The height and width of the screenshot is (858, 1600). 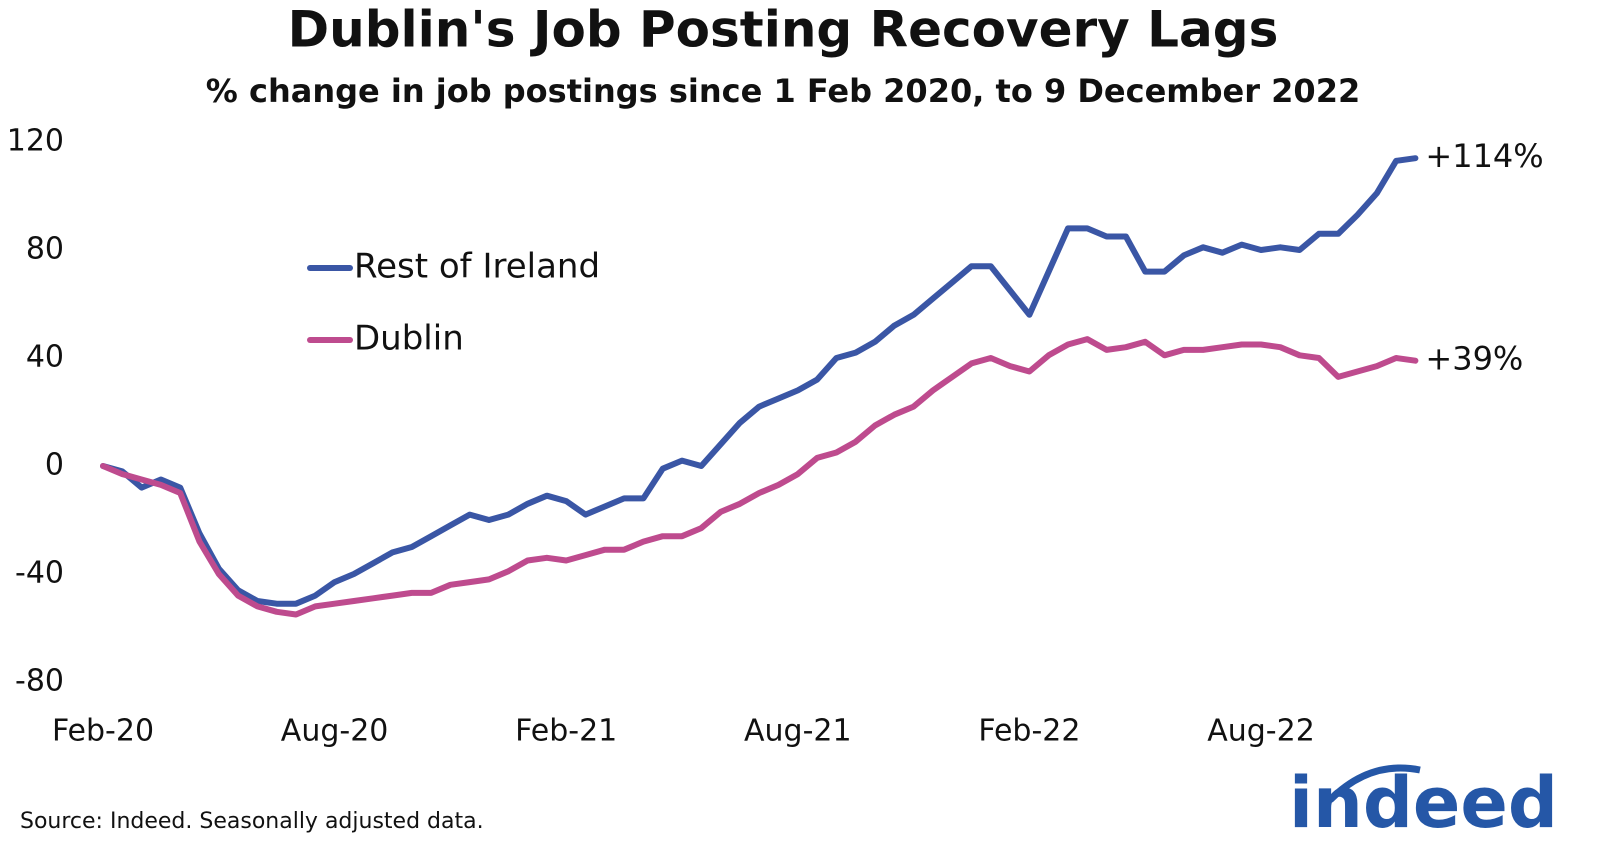 What do you see at coordinates (1484, 156) in the screenshot?
I see `end-label: +114%` at bounding box center [1484, 156].